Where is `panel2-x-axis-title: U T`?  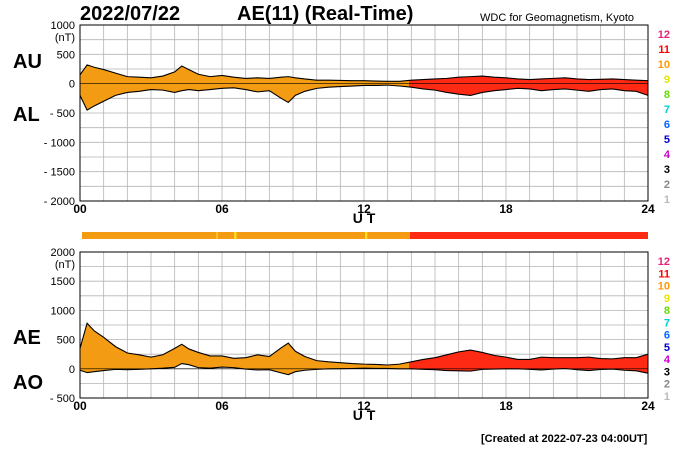
panel2-x-axis-title: U T is located at coordinates (364, 415).